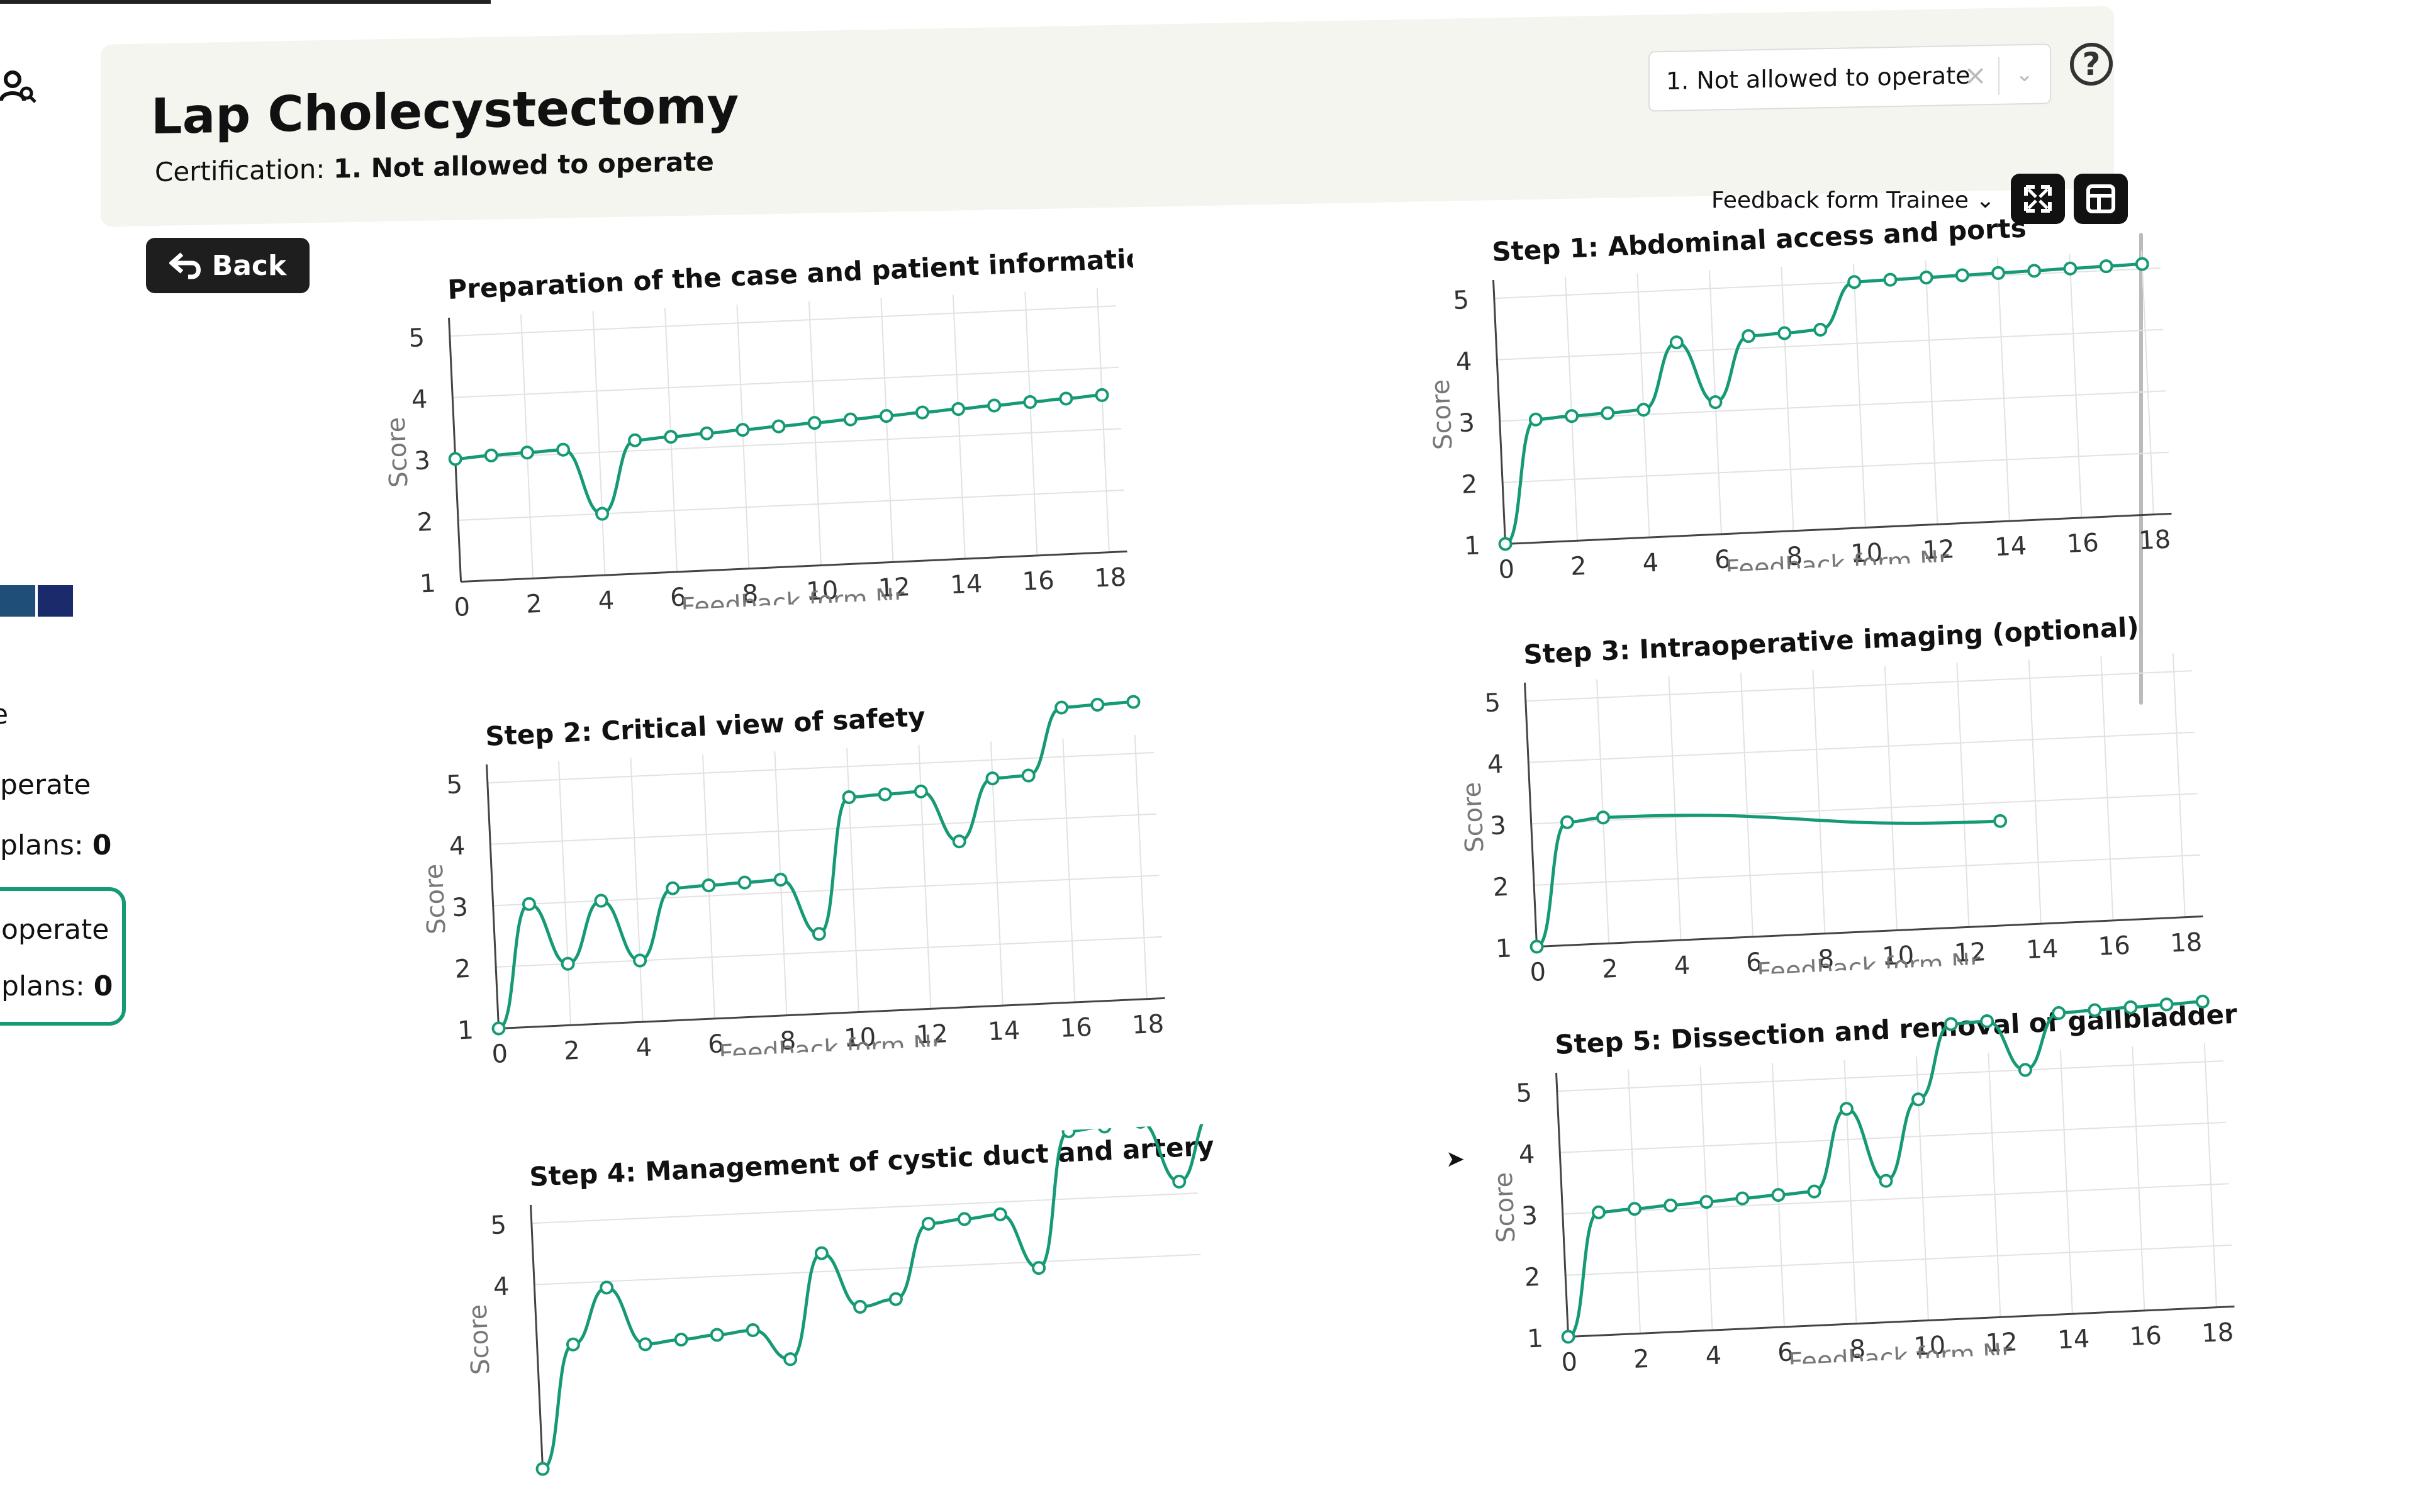 The height and width of the screenshot is (1512, 2416). Describe the element at coordinates (2154, 540) in the screenshot. I see `x-tick-label: 18` at that location.